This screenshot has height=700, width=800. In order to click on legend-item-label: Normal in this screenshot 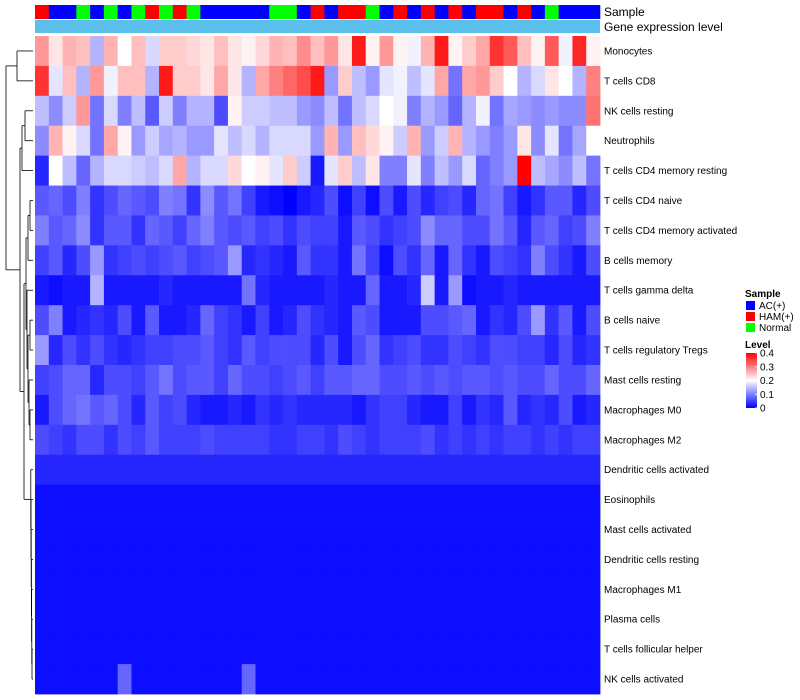, I will do `click(775, 328)`.